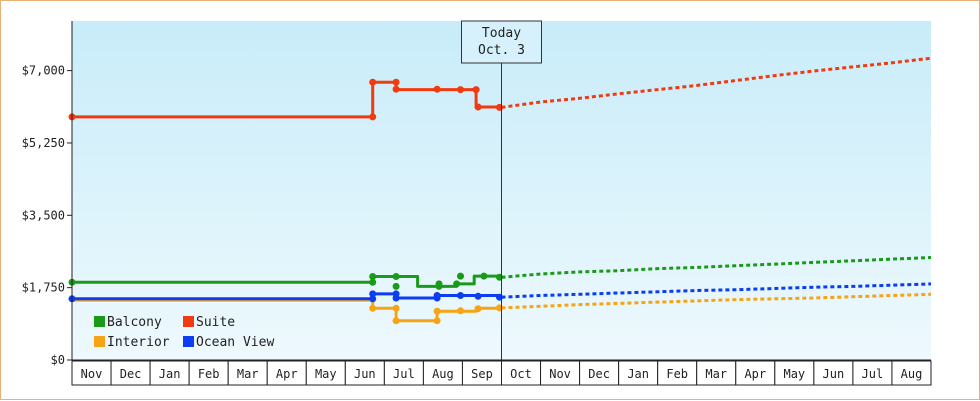 The height and width of the screenshot is (401, 980). Describe the element at coordinates (138, 342) in the screenshot. I see `legend-label: Interior` at that location.